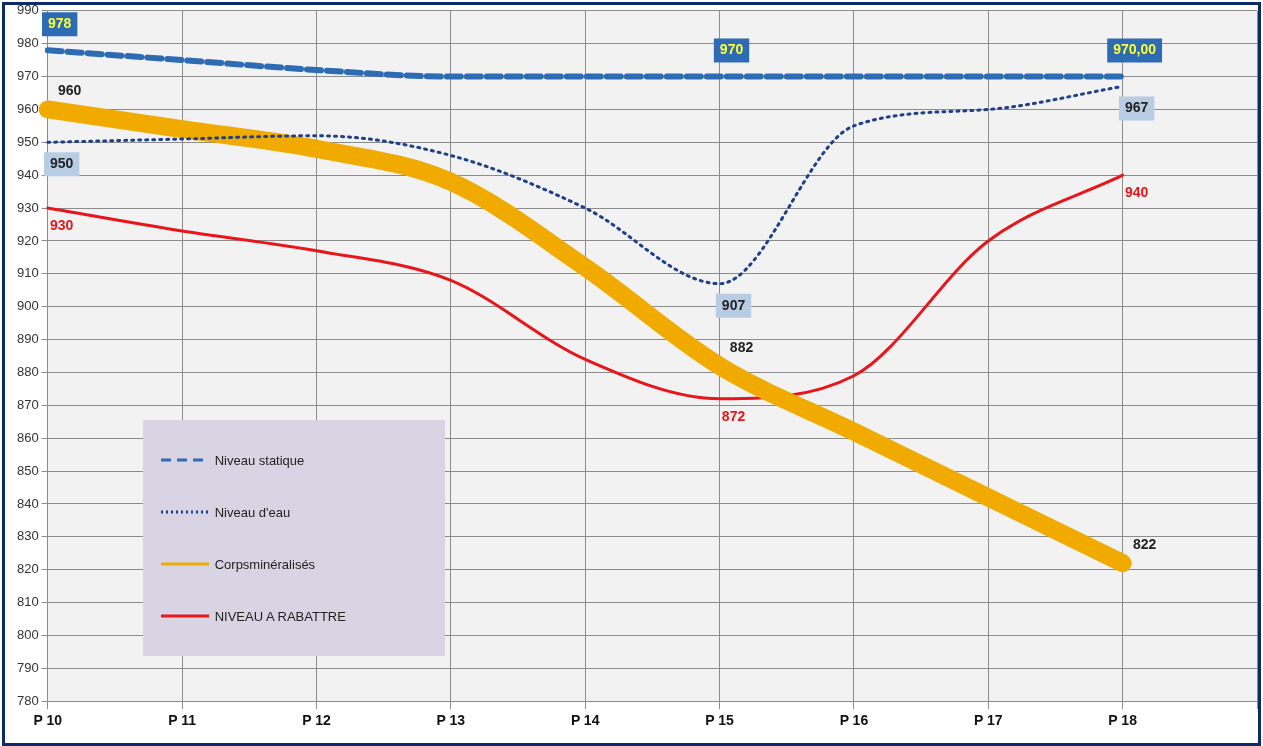  Describe the element at coordinates (259, 460) in the screenshot. I see `legend-label: Niveau statique` at that location.